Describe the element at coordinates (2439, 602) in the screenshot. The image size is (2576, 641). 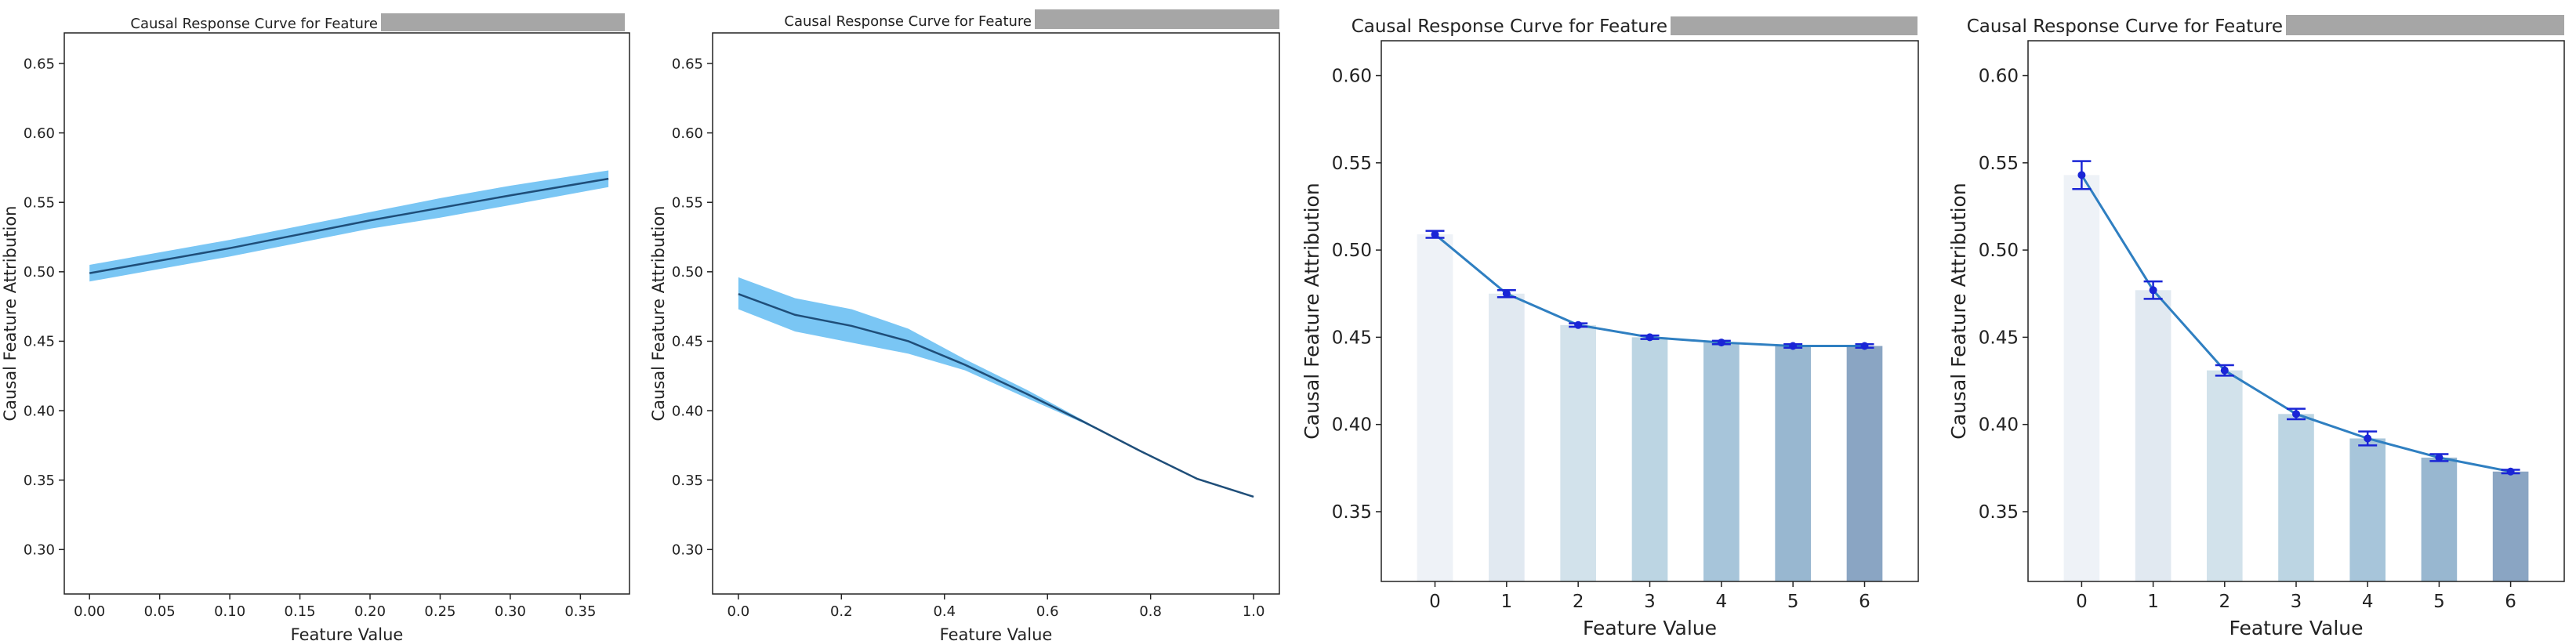
I see `x-tick-label: 5` at that location.